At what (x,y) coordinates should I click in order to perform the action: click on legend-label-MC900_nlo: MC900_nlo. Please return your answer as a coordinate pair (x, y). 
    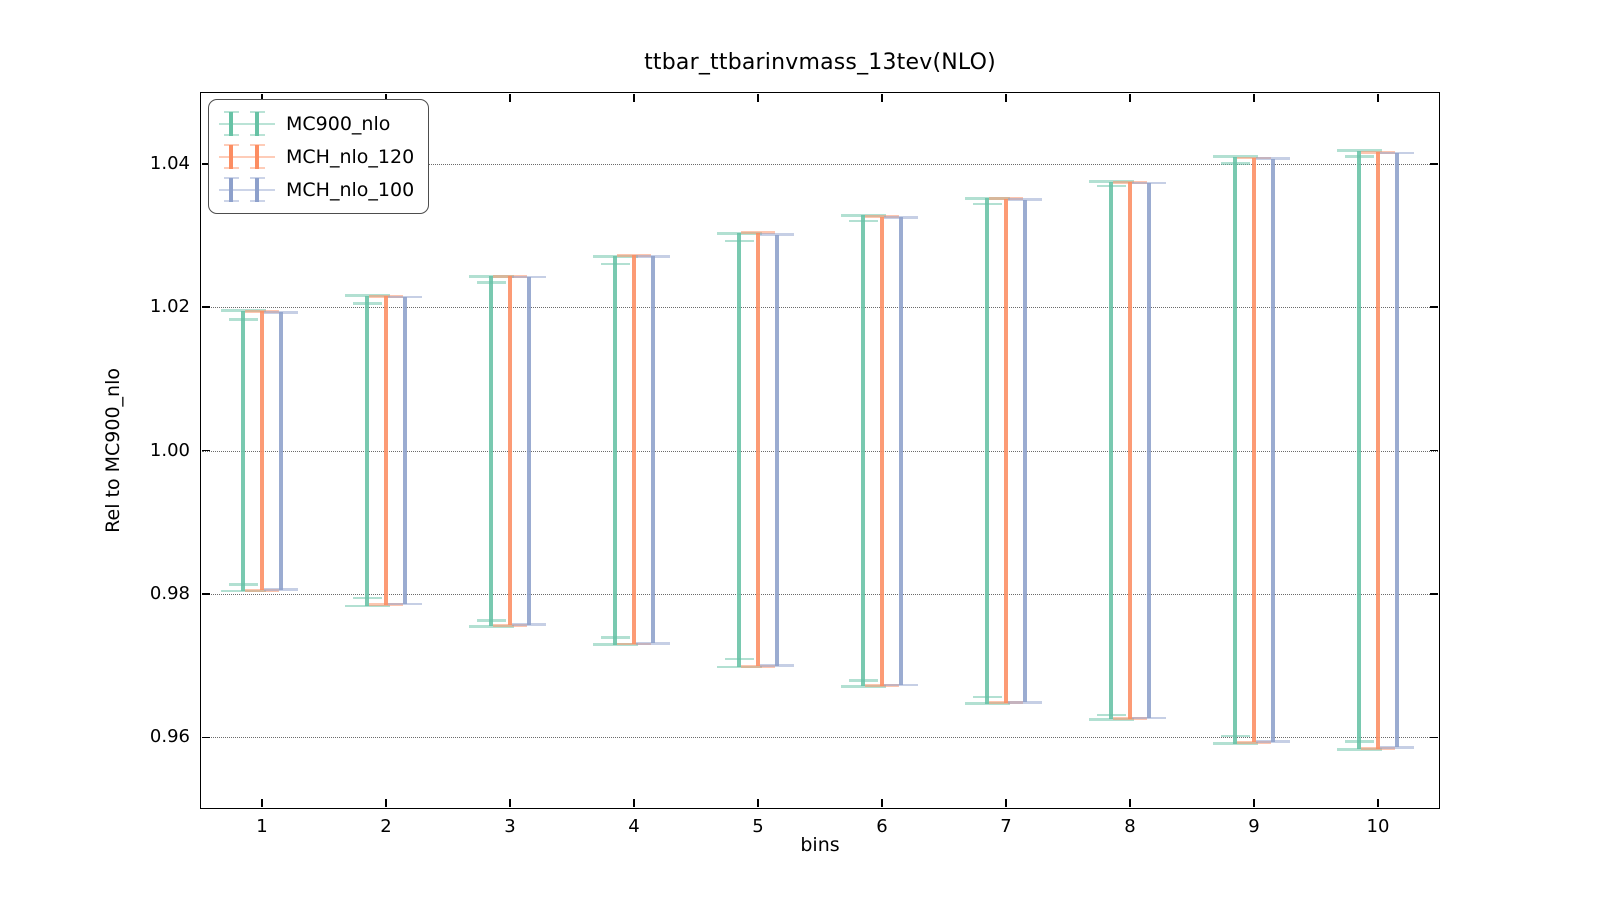
    Looking at the image, I should click on (338, 123).